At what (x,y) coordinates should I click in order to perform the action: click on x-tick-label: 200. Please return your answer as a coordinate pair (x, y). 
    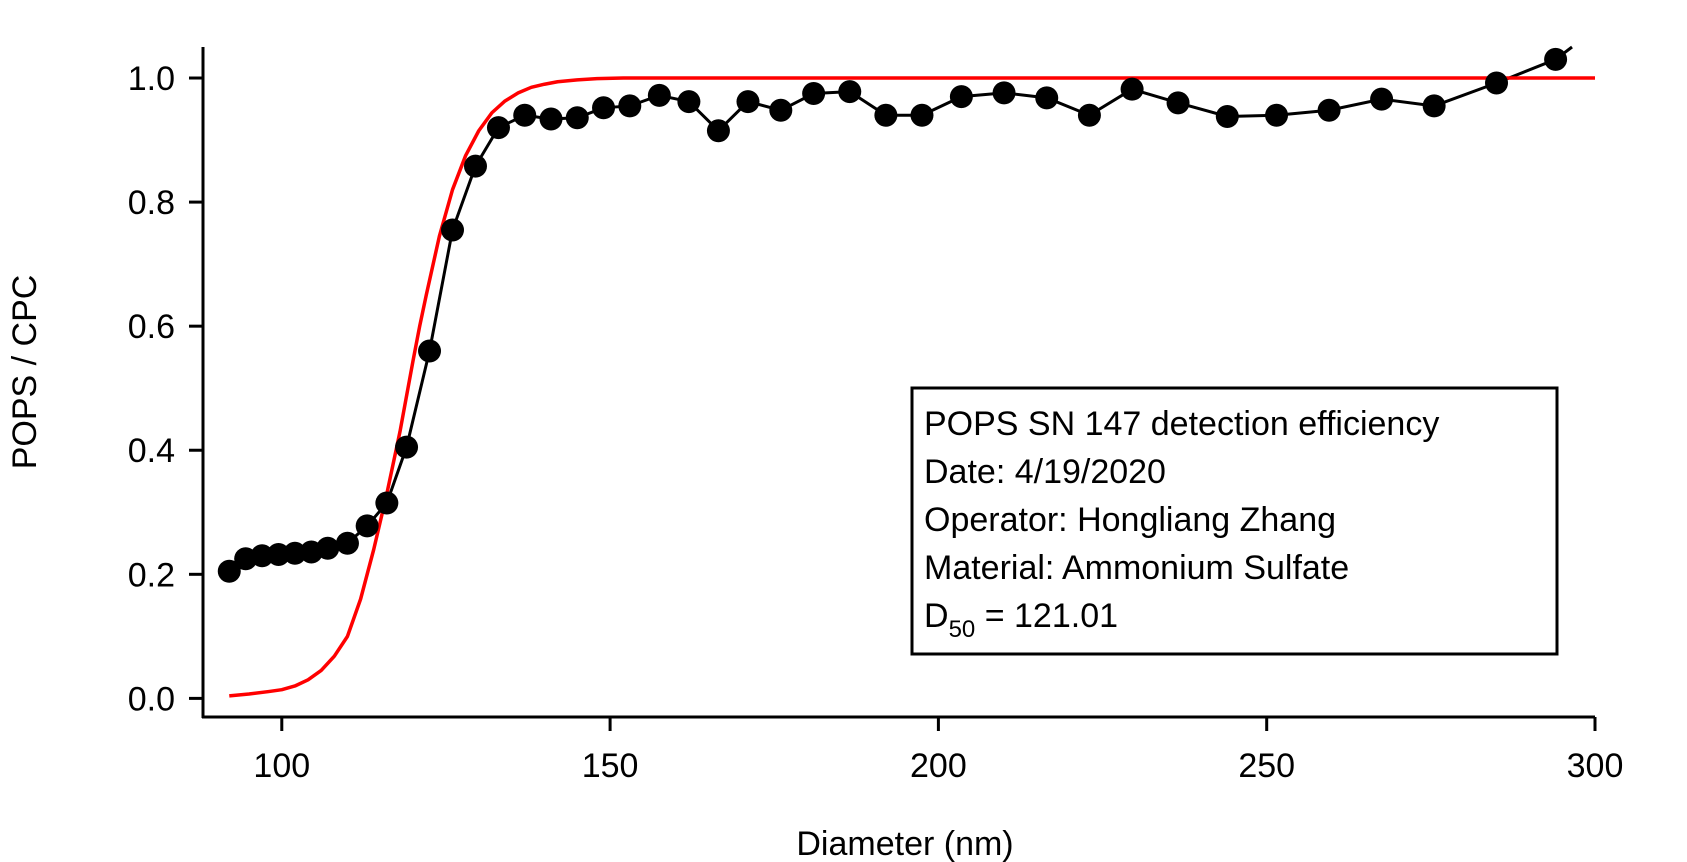
    Looking at the image, I should click on (938, 766).